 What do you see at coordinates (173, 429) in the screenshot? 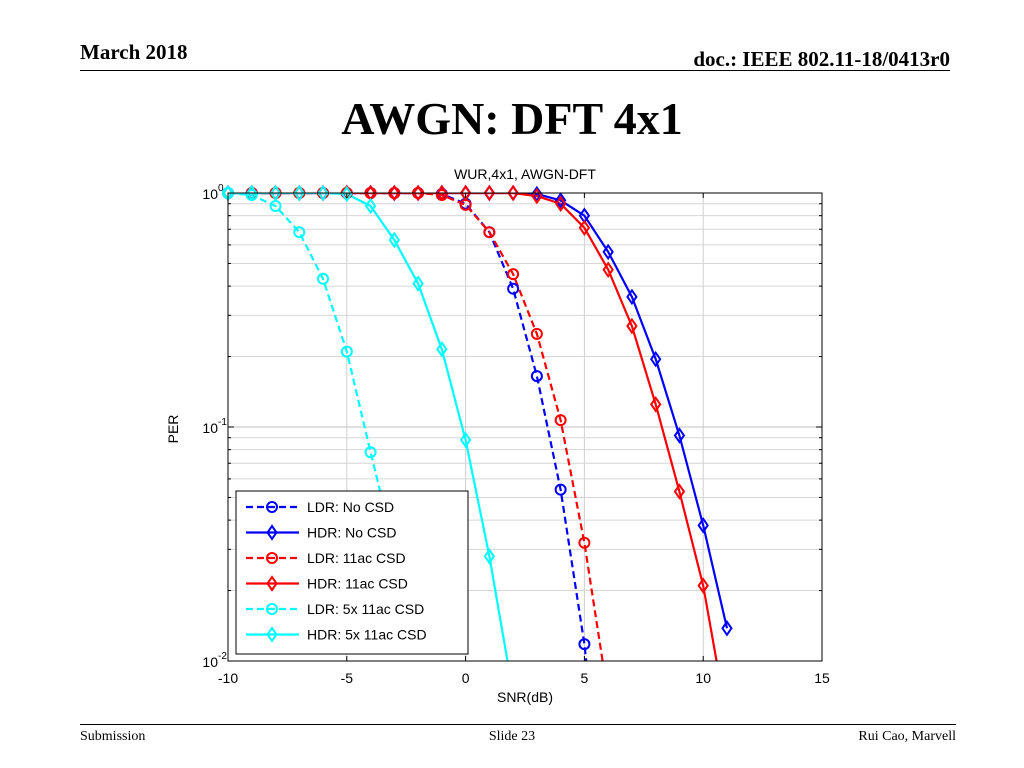
I see `y-axis-label: PER` at bounding box center [173, 429].